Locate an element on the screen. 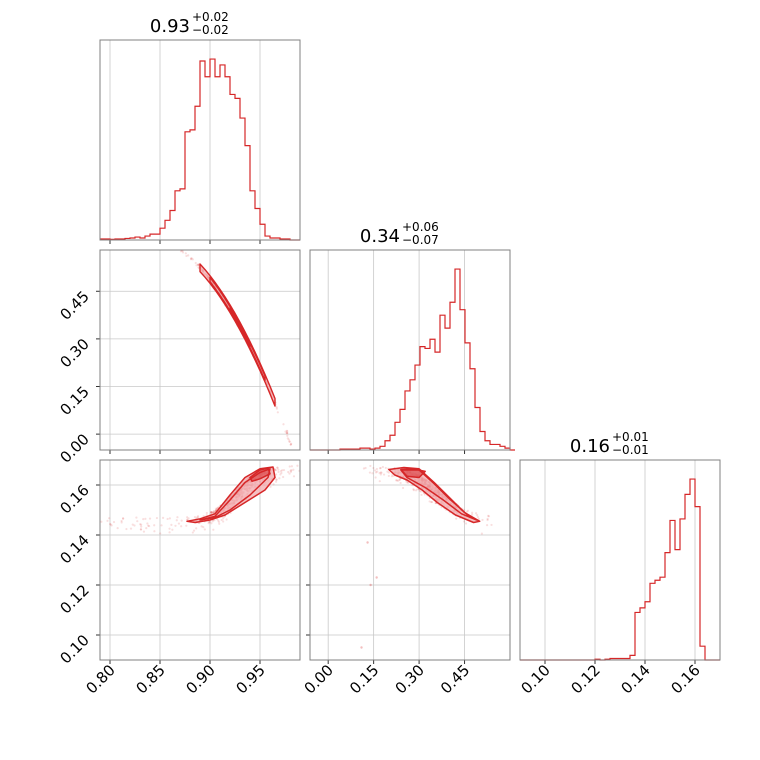  p5-contour-inner is located at coordinates (413, 473).